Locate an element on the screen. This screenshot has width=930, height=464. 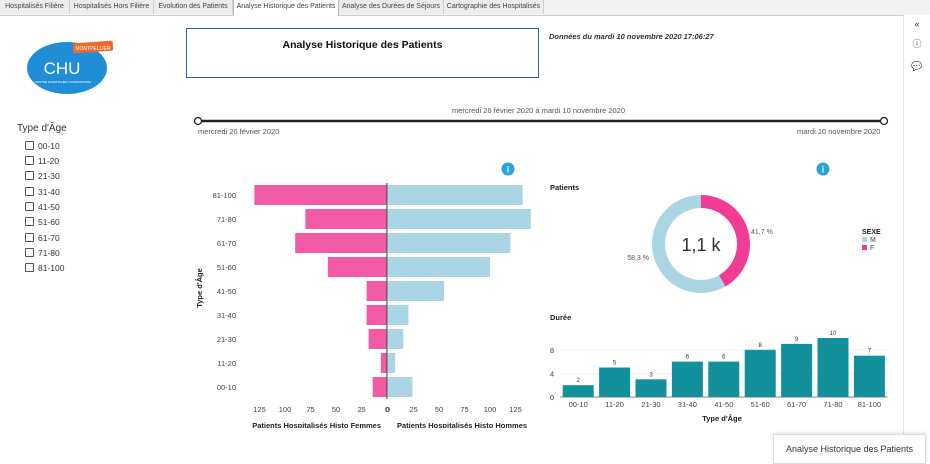
comment-icon: 💬 is located at coordinates (917, 66).